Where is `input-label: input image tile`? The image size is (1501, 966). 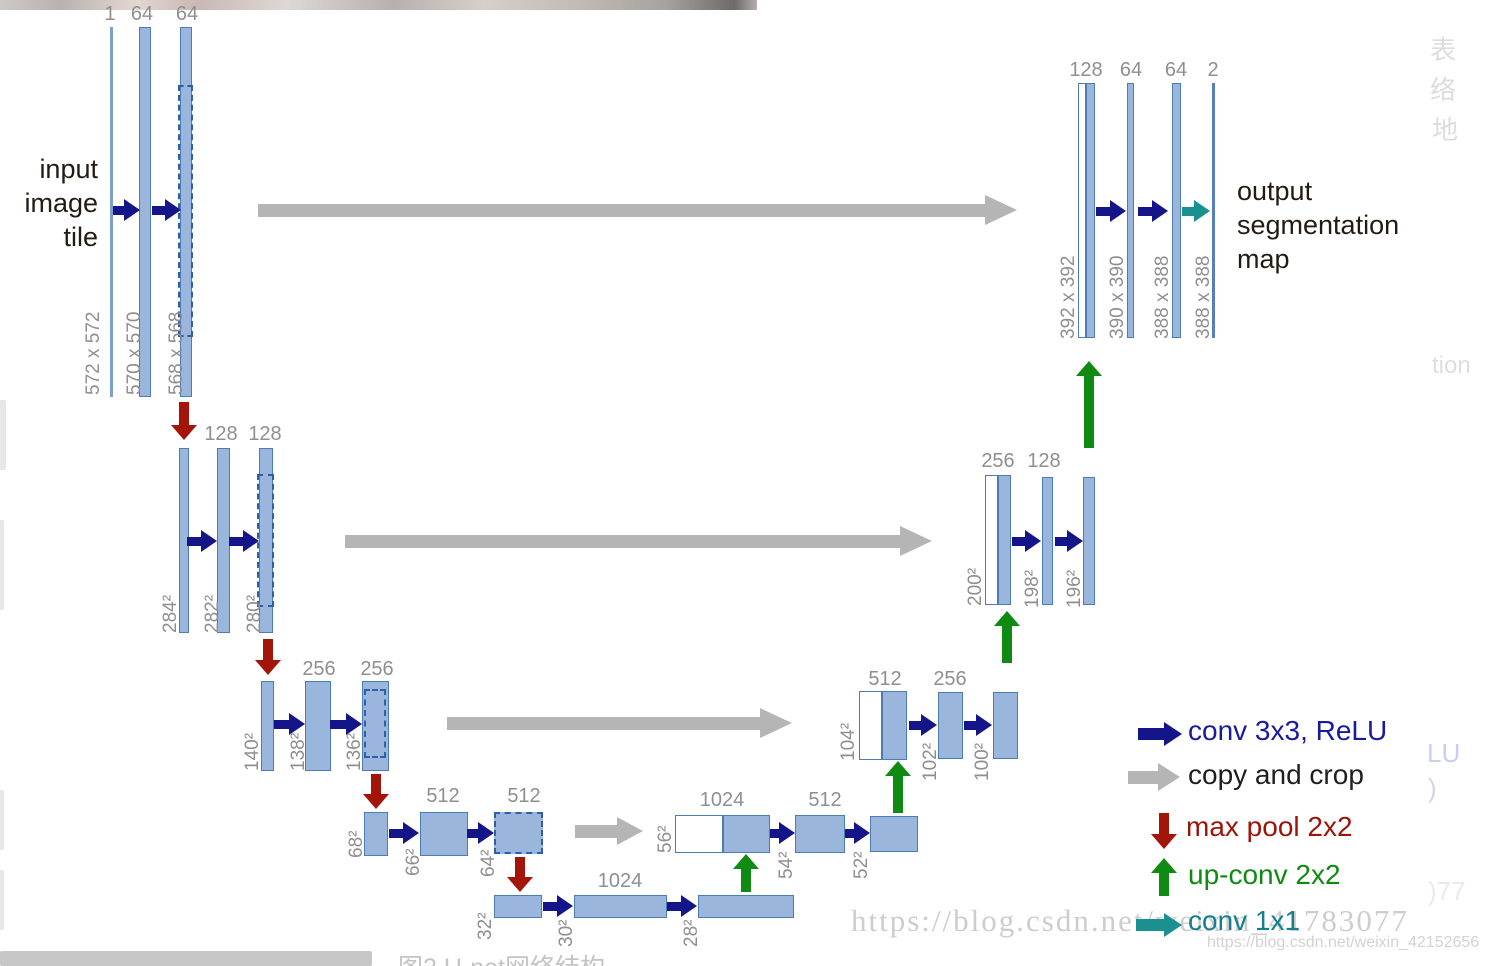
input-label: input image tile is located at coordinates (53, 203).